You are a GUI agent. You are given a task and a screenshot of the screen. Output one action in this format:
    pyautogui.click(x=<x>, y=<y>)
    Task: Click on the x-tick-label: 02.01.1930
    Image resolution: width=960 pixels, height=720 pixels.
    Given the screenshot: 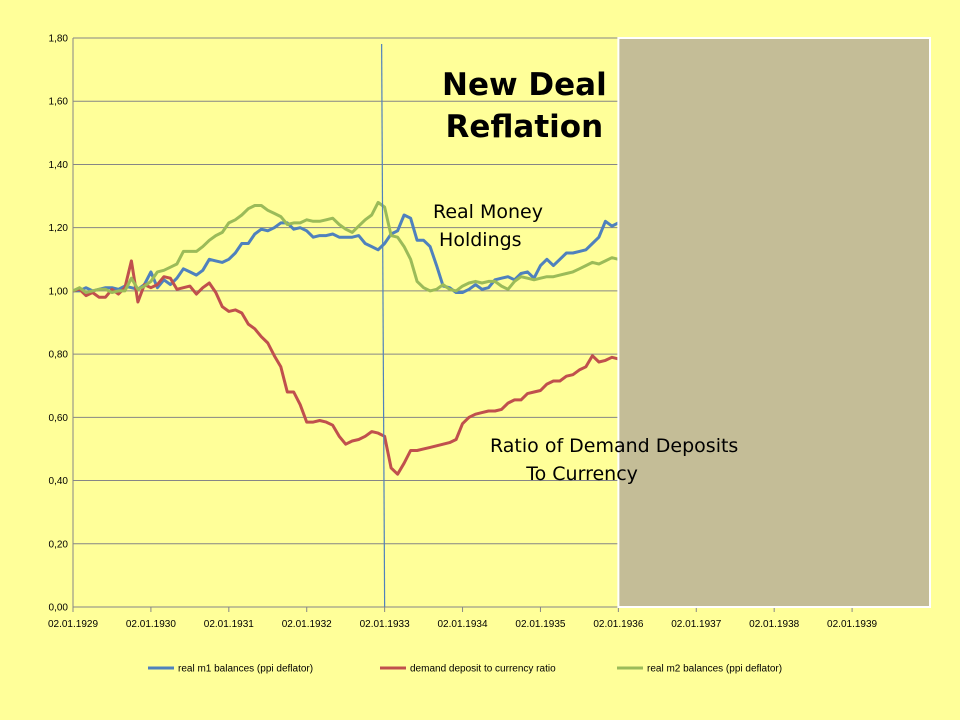 What is the action you would take?
    pyautogui.click(x=151, y=624)
    